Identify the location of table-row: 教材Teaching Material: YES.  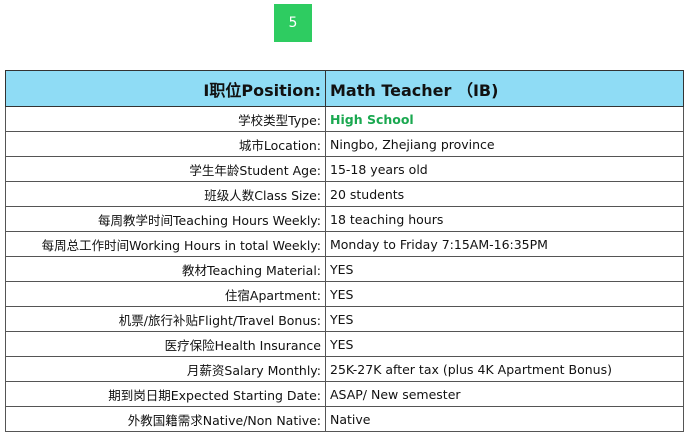
(344, 269).